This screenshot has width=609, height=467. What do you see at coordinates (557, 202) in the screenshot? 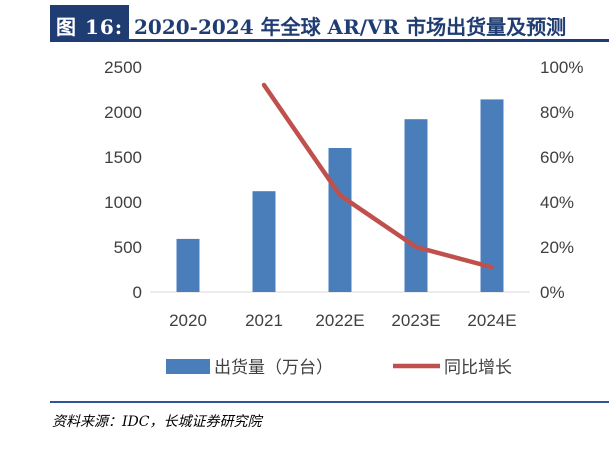
I see `right-tick-label: 40%` at bounding box center [557, 202].